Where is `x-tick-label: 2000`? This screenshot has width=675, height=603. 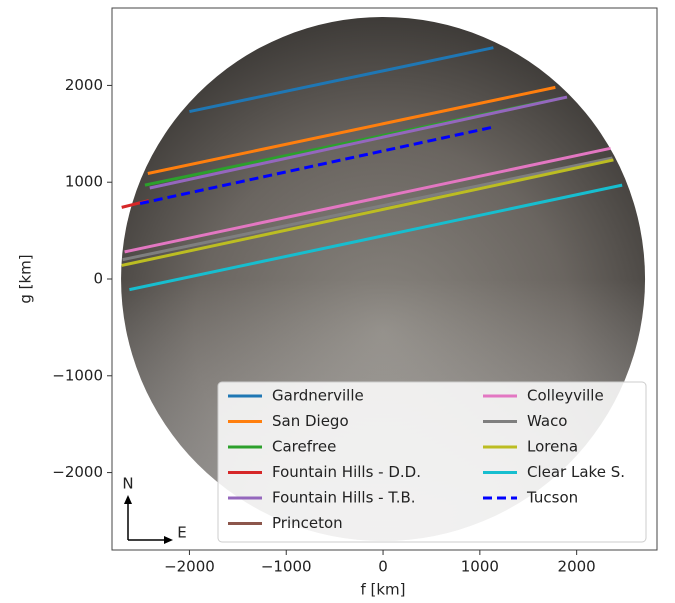
x-tick-label: 2000 is located at coordinates (577, 567).